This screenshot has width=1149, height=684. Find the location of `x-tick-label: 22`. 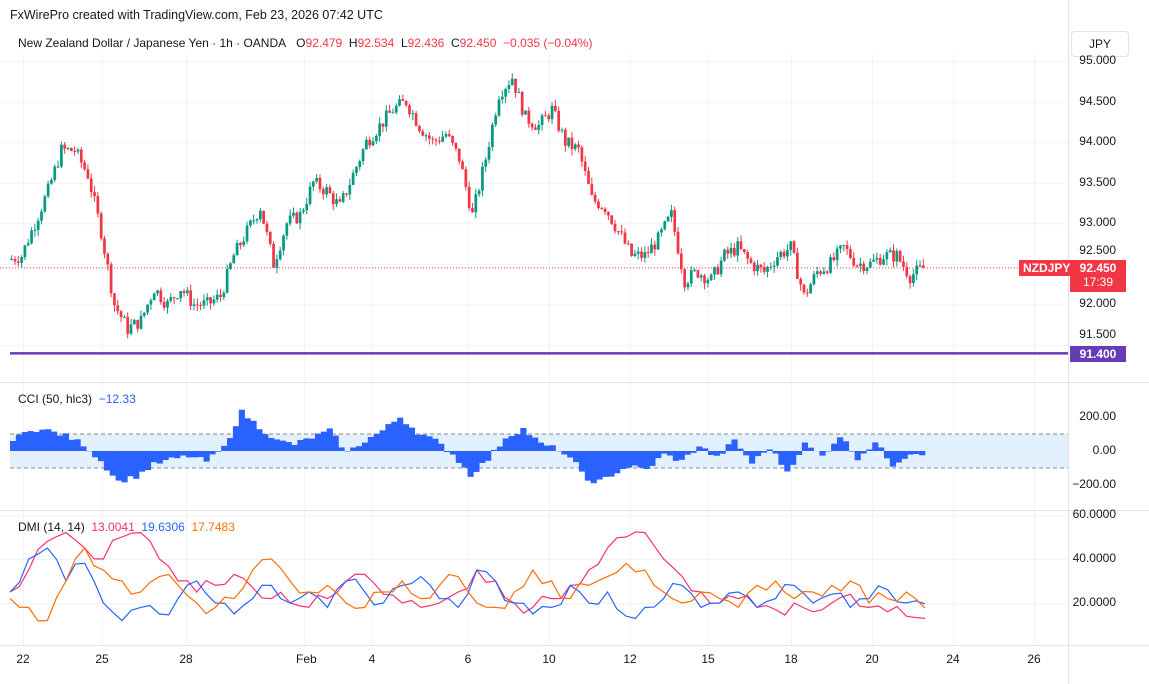

x-tick-label: 22 is located at coordinates (23, 659).